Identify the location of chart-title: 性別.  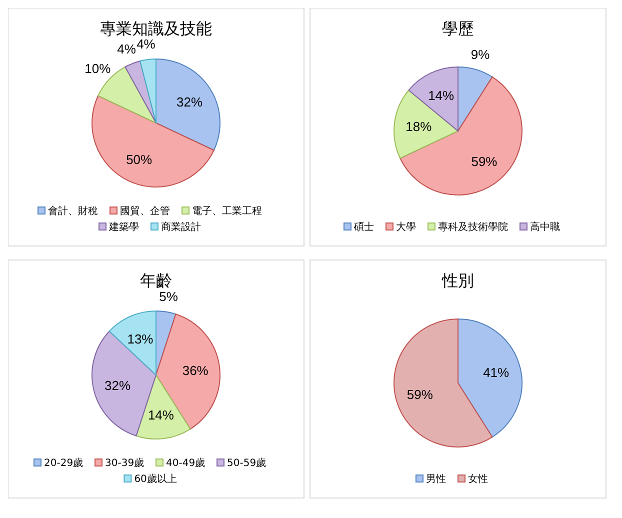
(457, 280).